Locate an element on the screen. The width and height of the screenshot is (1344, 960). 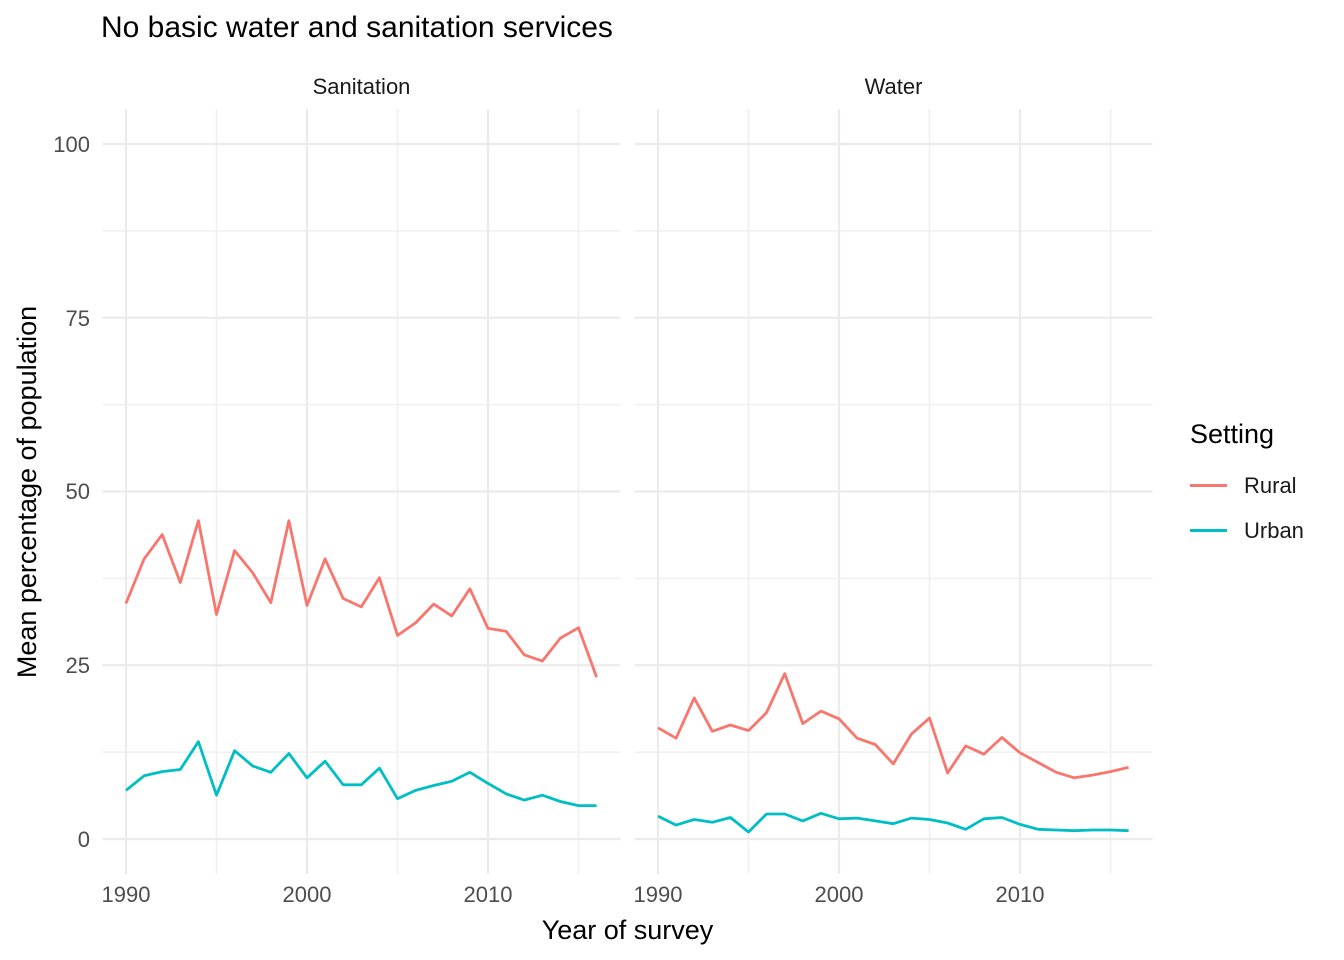
legend-item-rural: Rural is located at coordinates (1247, 485).